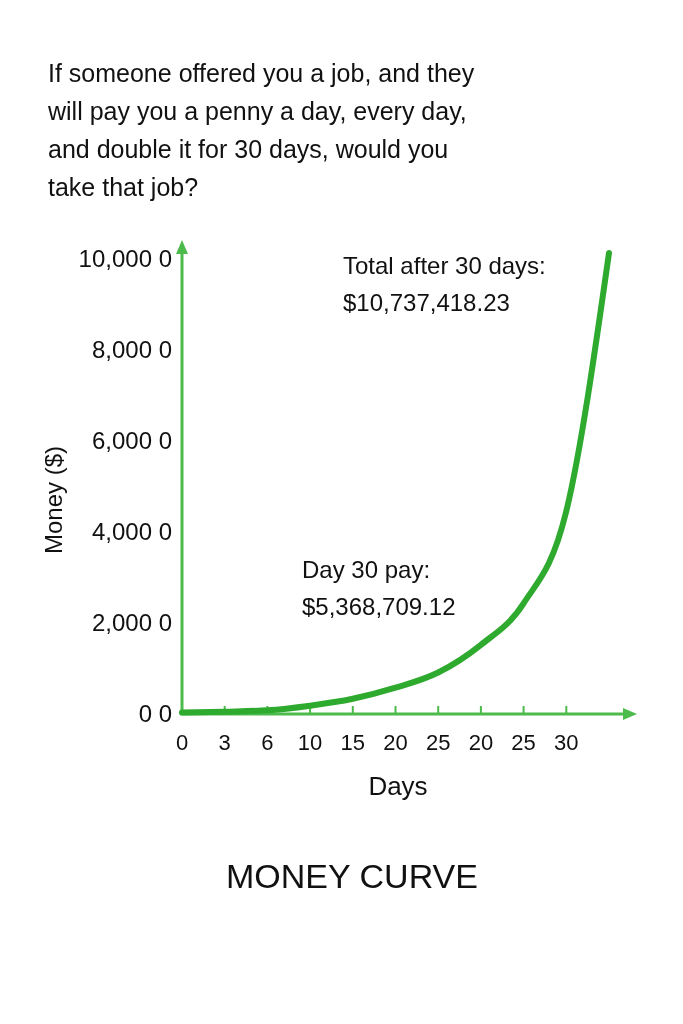  What do you see at coordinates (155, 713) in the screenshot?
I see `text: 0 0` at bounding box center [155, 713].